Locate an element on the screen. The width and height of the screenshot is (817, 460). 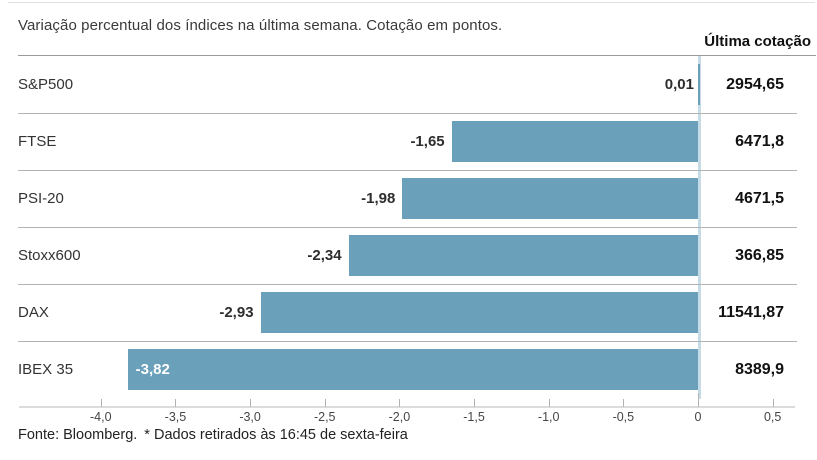
x-axis-line is located at coordinates (407, 407).